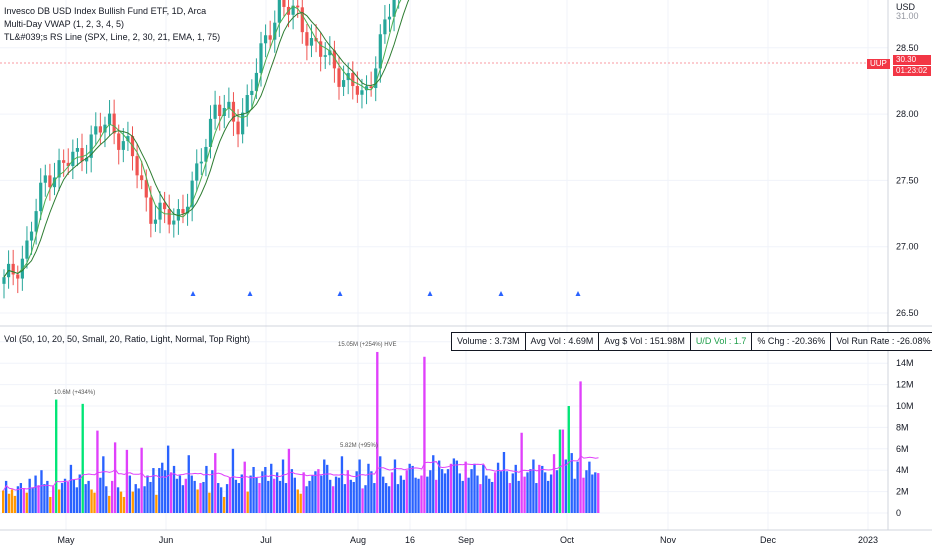 The width and height of the screenshot is (932, 550). What do you see at coordinates (466, 540) in the screenshot?
I see `time-tick-label: Sep` at bounding box center [466, 540].